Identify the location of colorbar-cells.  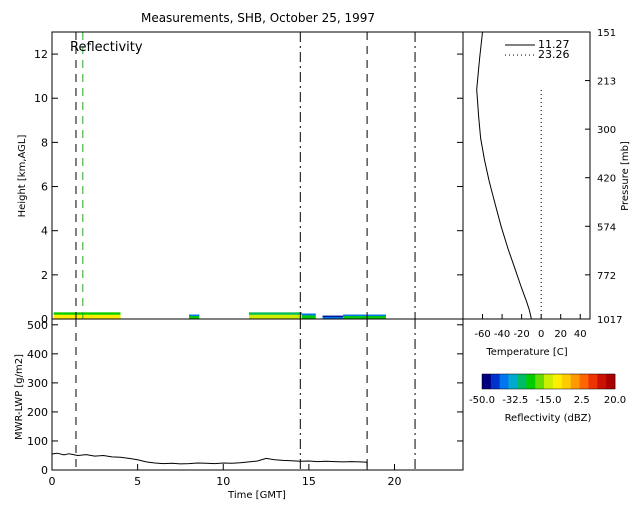
(549, 381).